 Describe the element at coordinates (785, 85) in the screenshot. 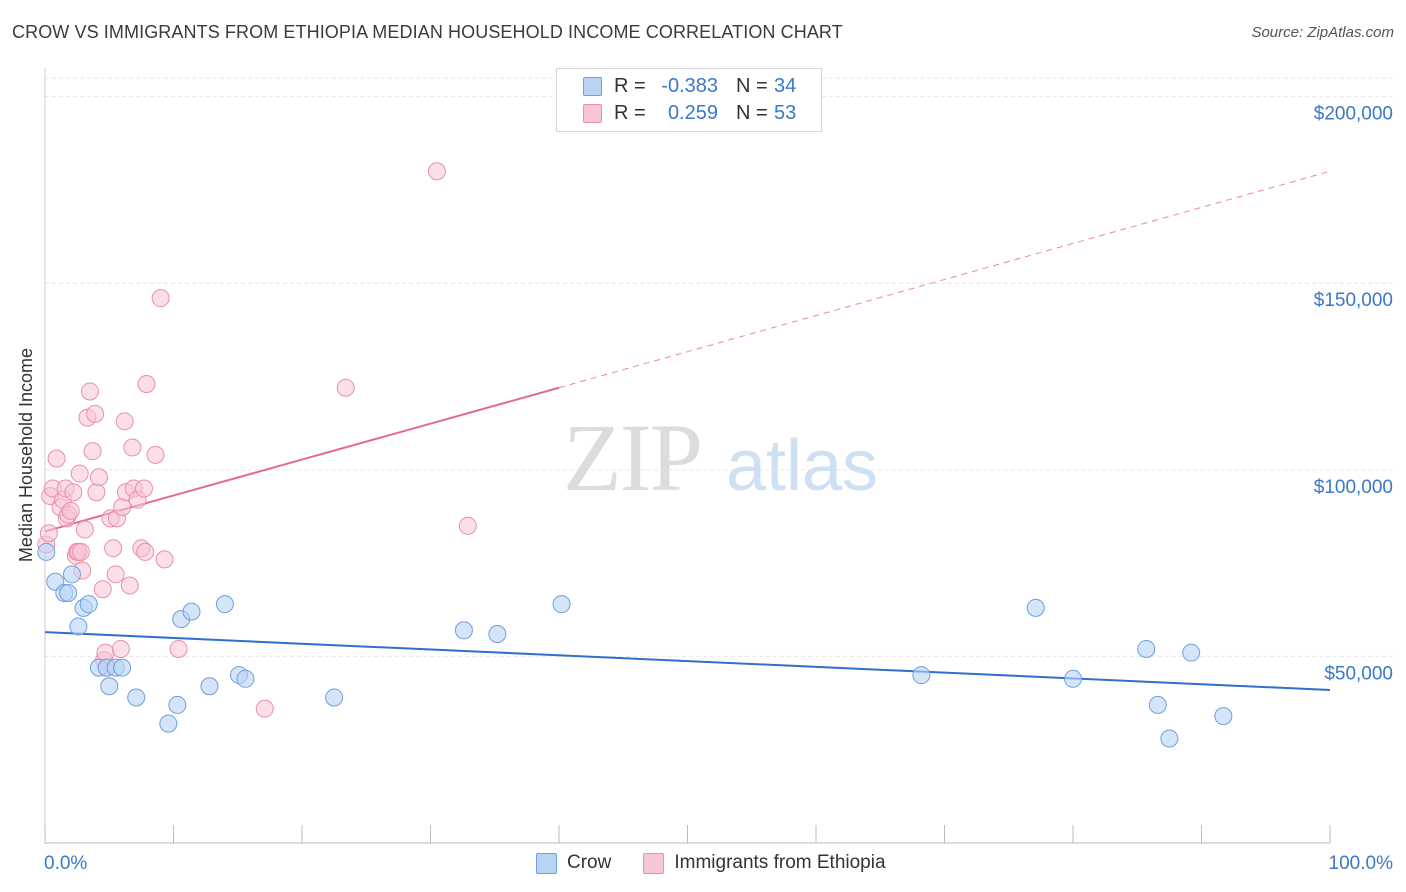

I see `legend-n-value-crow: 34` at that location.